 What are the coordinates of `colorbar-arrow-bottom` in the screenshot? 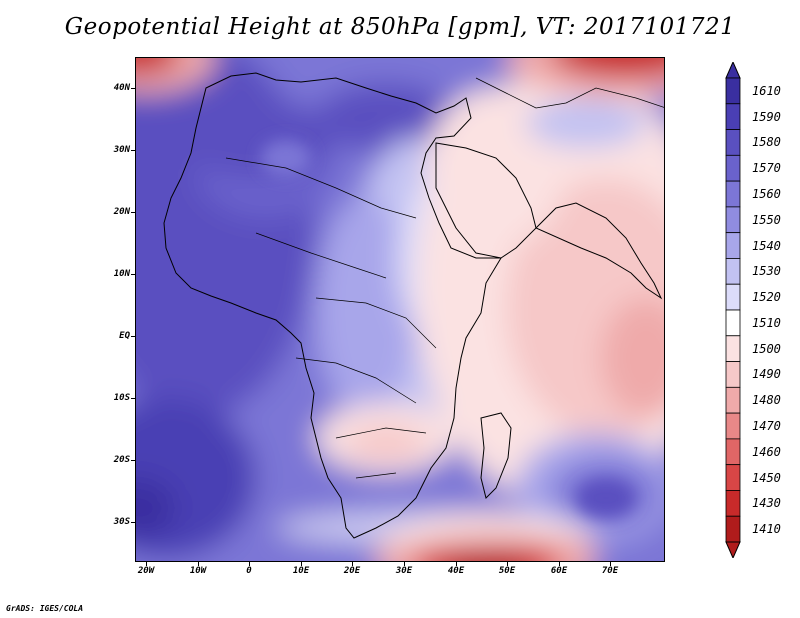 It's located at (733, 549).